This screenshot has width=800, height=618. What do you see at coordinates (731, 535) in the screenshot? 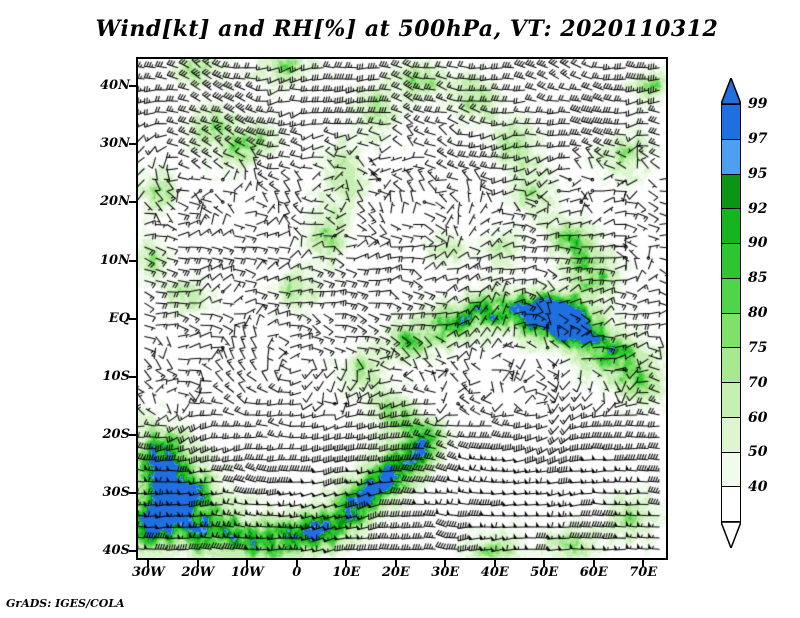
I see `colorbar-under-arrow-icon` at bounding box center [731, 535].